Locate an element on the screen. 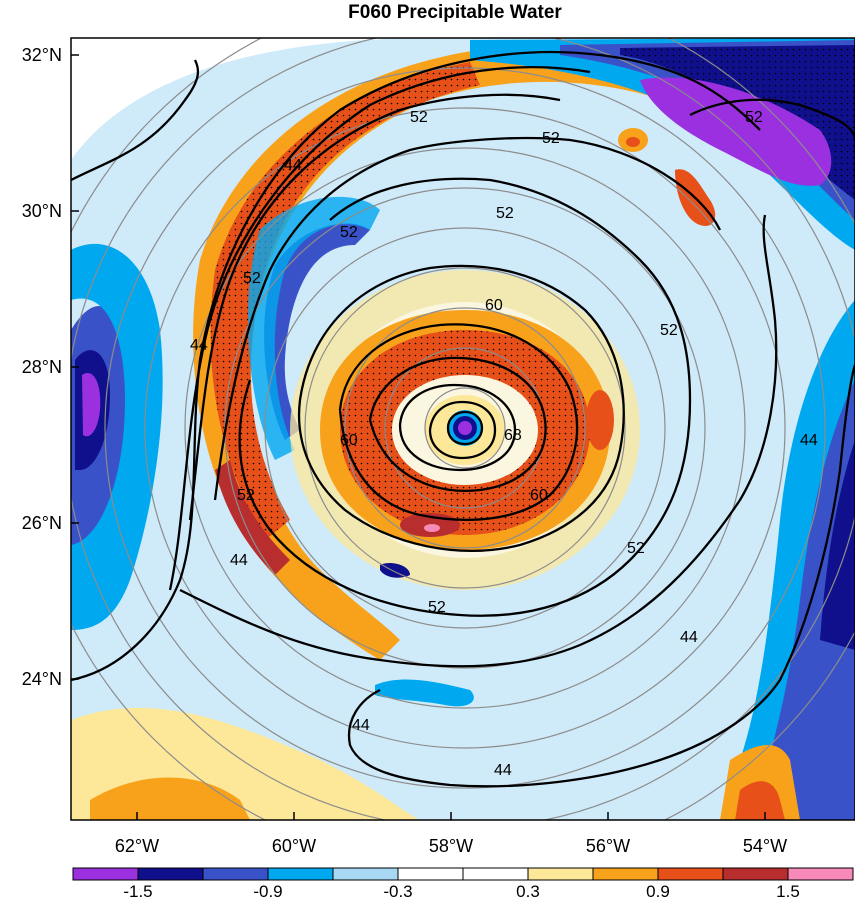 This screenshot has width=855, height=900. colorbar-tick-label: 0.9 is located at coordinates (658, 891).